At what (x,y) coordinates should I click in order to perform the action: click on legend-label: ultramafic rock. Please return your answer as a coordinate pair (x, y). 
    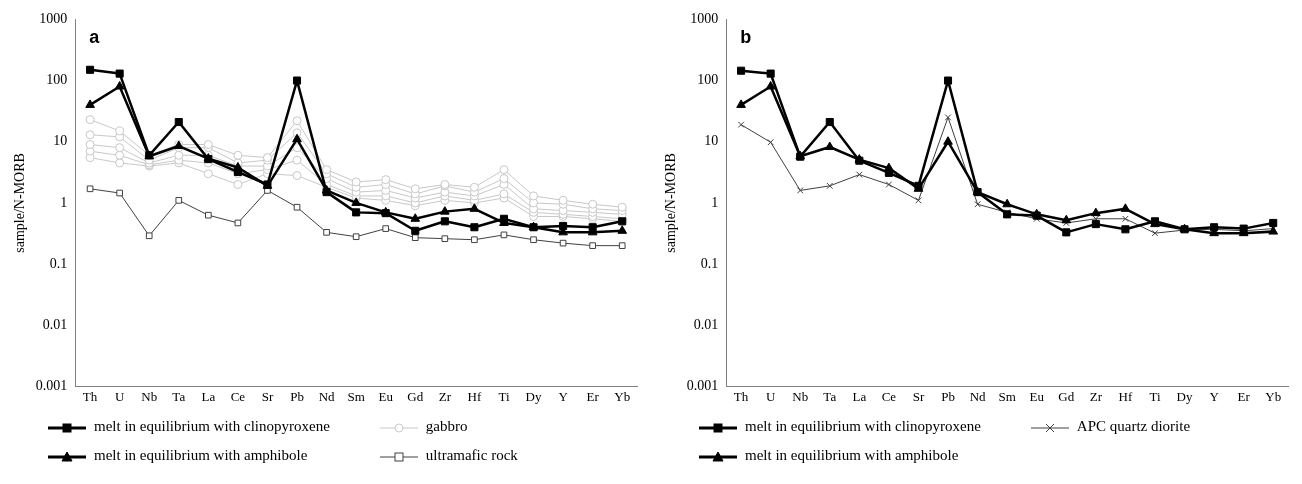
    Looking at the image, I should click on (471, 455).